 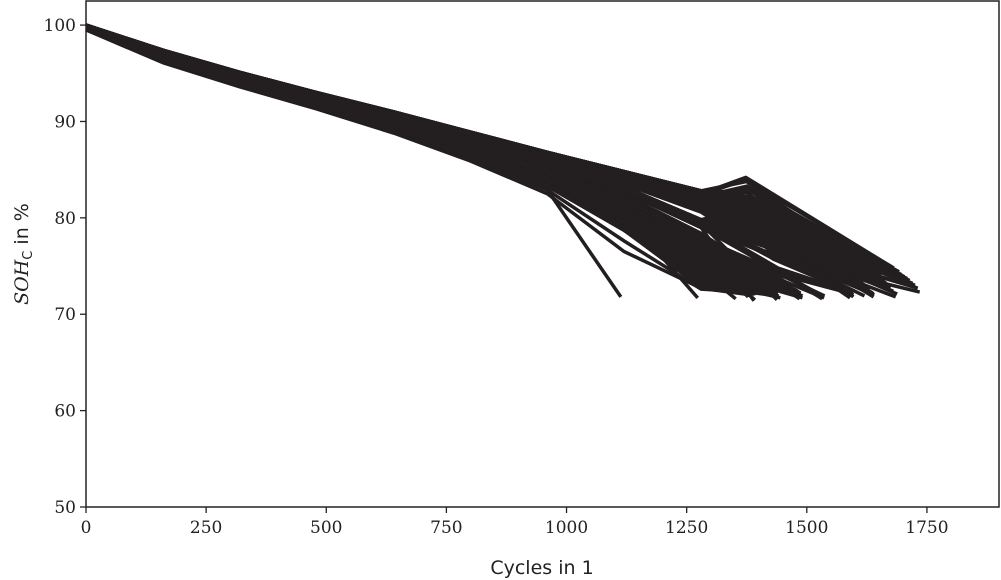 I want to click on y-axis-label-sub: C, so click(x=28, y=255).